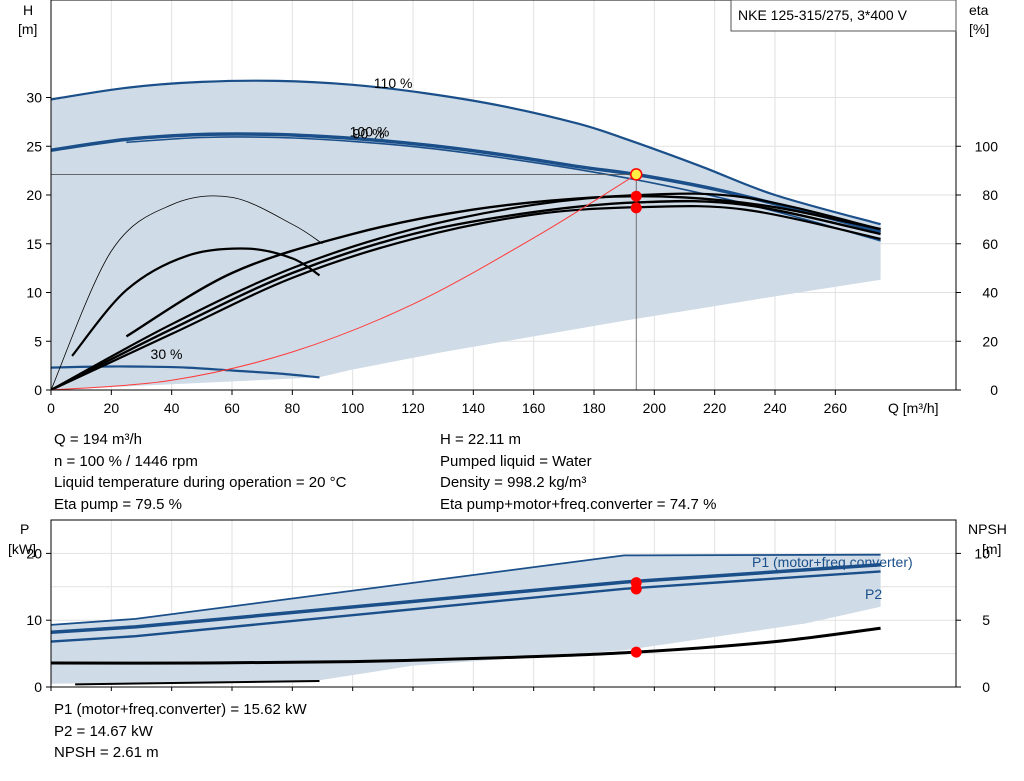 The width and height of the screenshot is (1024, 781). I want to click on speed-label: 90 %, so click(369, 133).